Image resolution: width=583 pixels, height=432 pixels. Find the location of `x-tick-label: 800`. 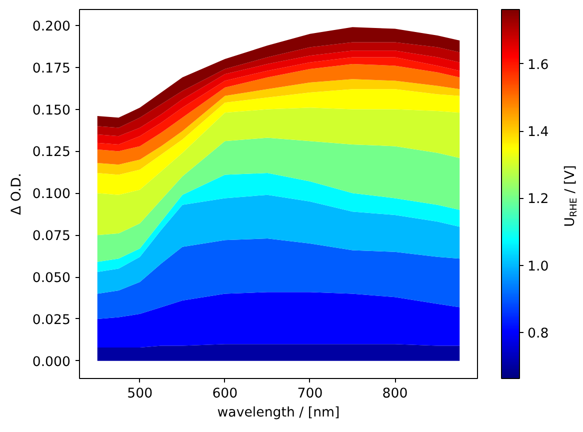

x-tick-label: 800 is located at coordinates (395, 394).